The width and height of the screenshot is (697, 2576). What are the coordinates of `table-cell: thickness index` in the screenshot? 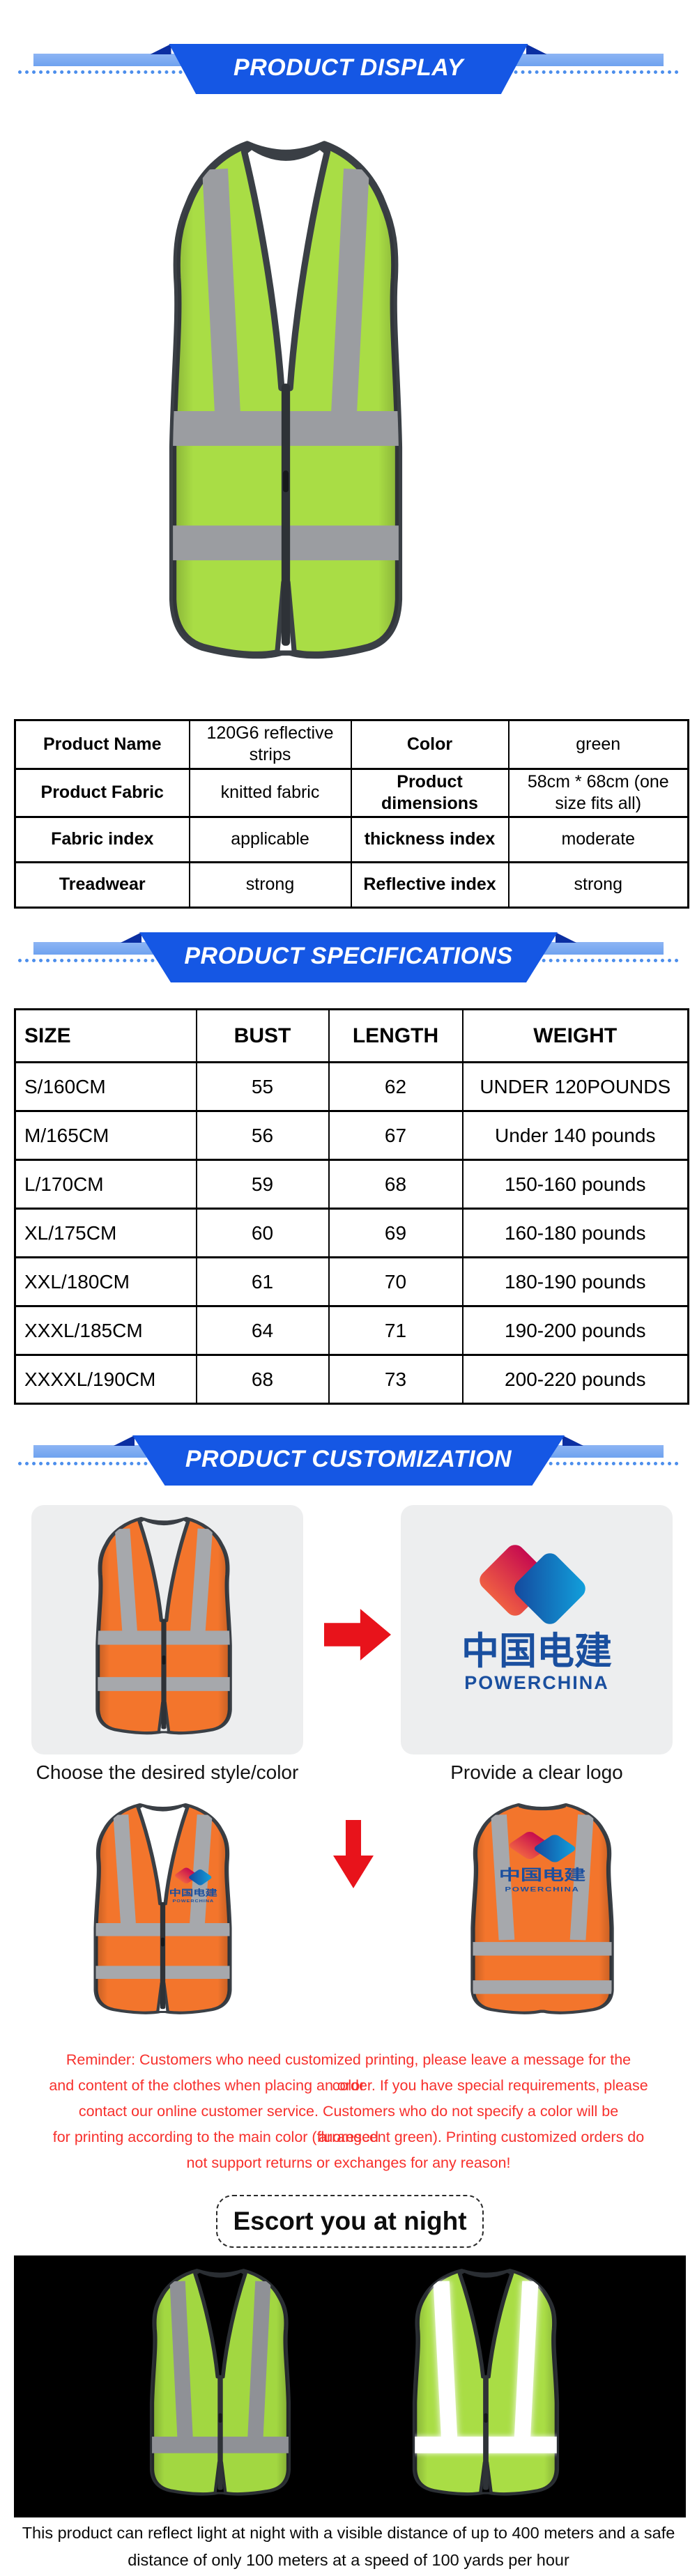 It's located at (430, 839).